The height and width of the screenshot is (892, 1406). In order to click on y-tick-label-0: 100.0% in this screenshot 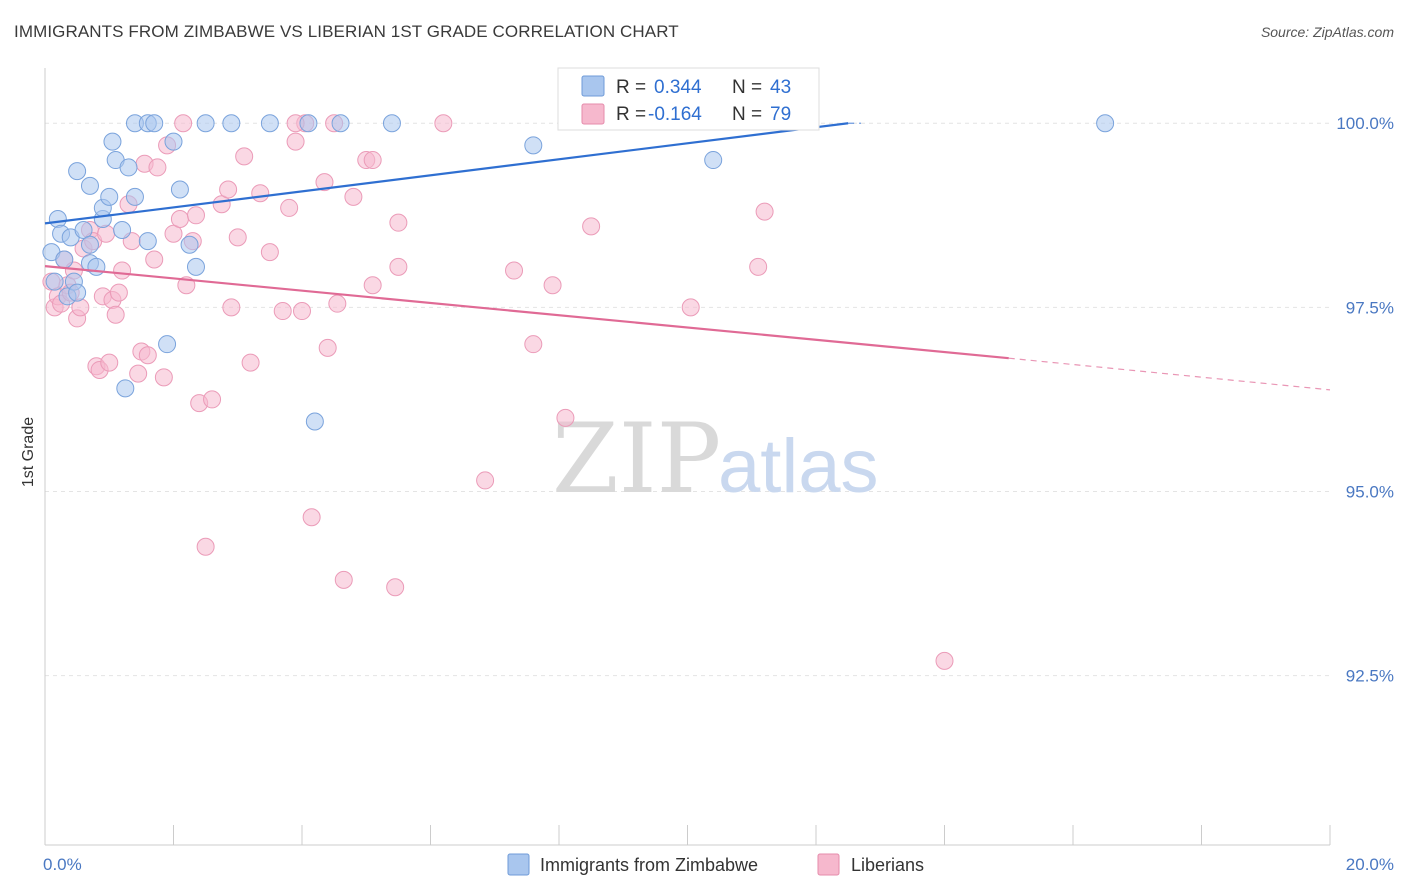, I will do `click(1365, 123)`.